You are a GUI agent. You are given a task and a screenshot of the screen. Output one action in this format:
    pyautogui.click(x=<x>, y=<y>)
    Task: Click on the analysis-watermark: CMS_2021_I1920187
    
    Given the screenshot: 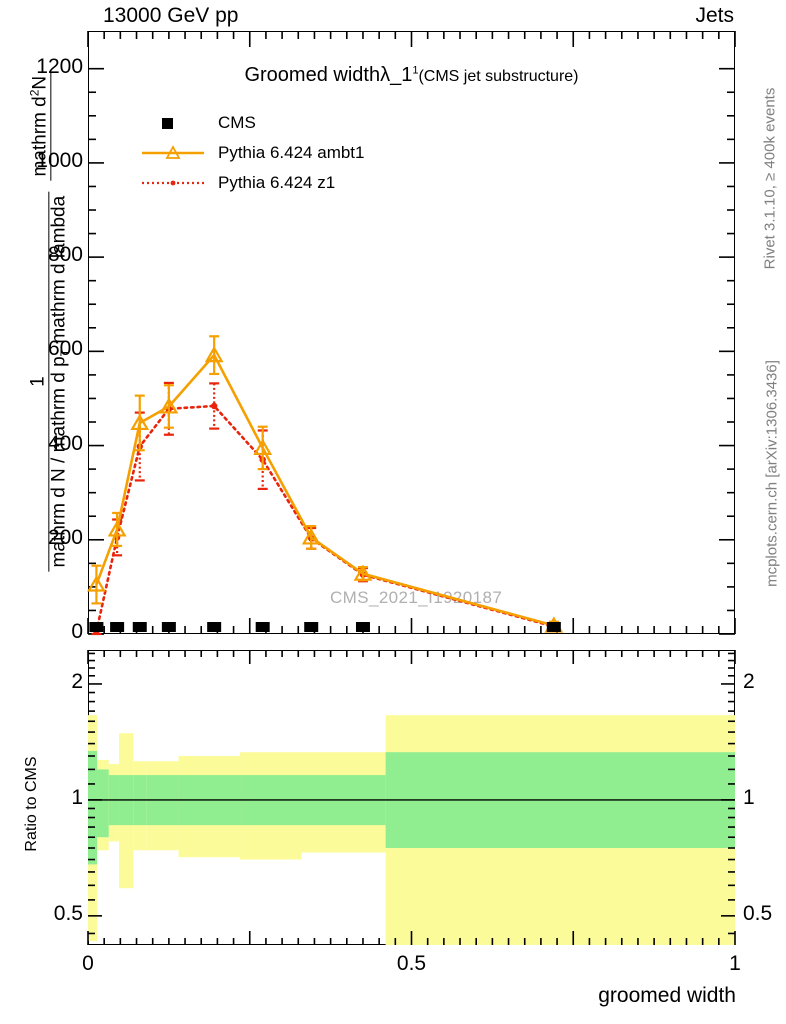 What is the action you would take?
    pyautogui.click(x=416, y=597)
    